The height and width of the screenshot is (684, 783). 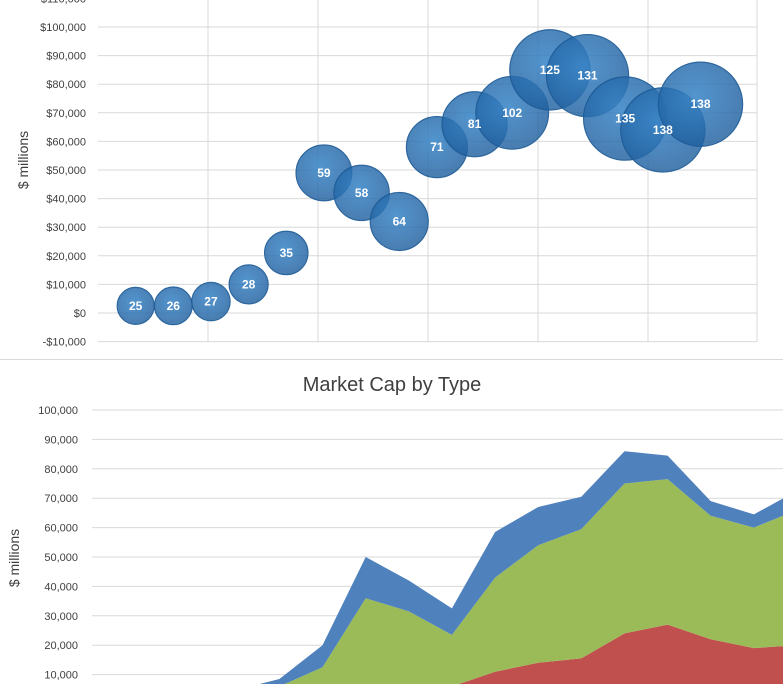 I want to click on y-tick-label: 20,000, so click(x=61, y=646).